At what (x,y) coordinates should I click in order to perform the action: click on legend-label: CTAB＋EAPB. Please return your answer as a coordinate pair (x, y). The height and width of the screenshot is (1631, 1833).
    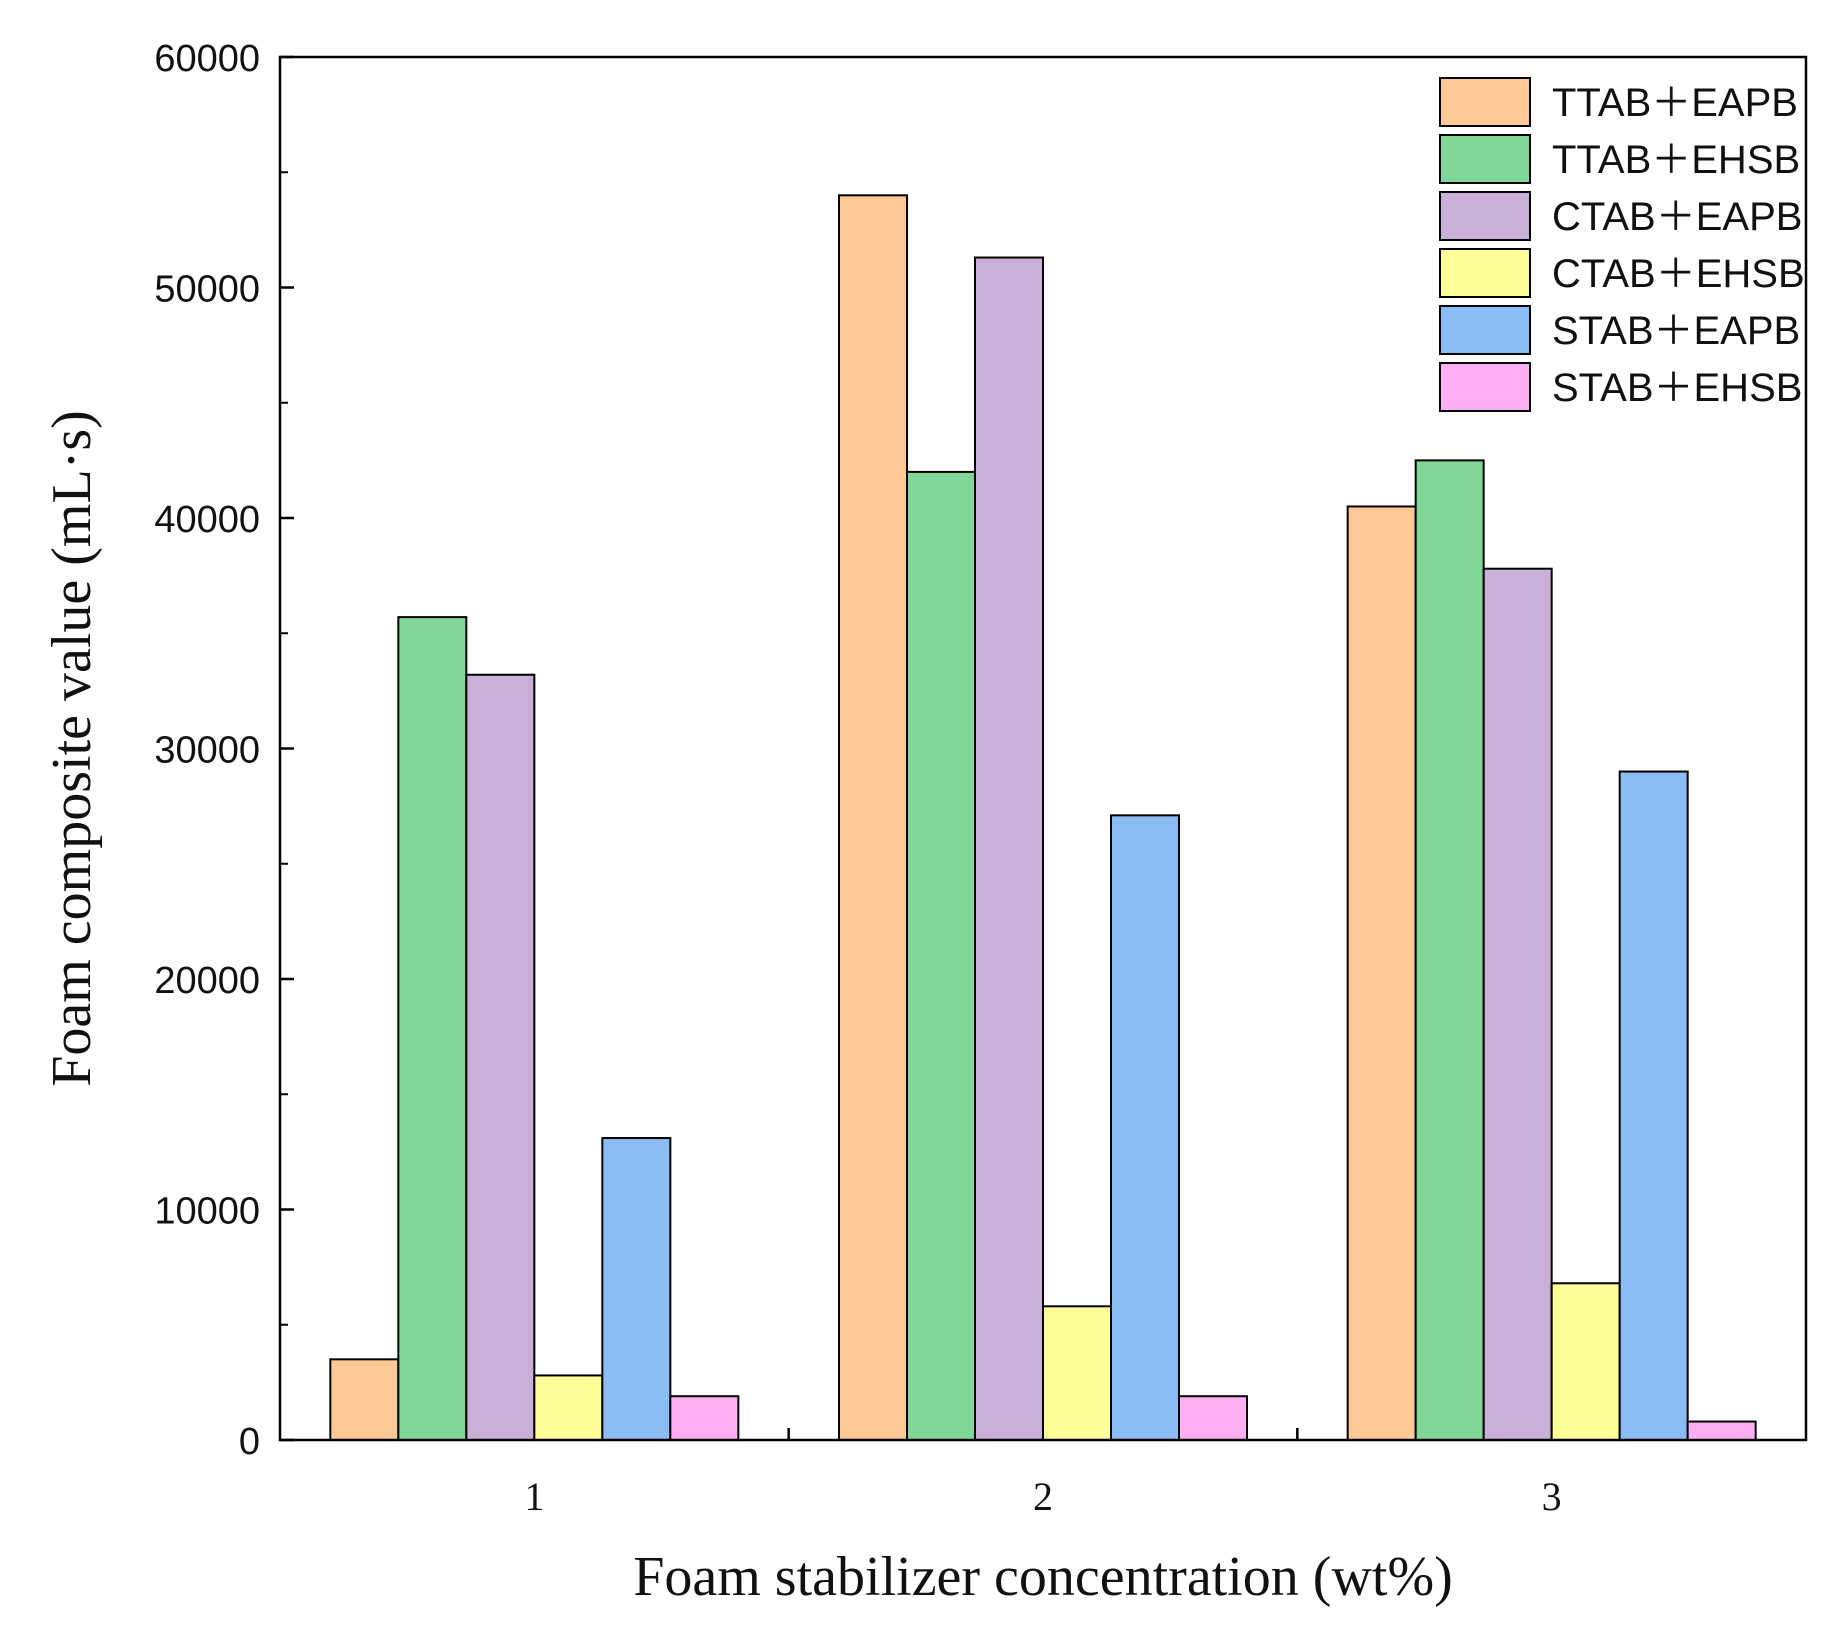
    Looking at the image, I should click on (1677, 217).